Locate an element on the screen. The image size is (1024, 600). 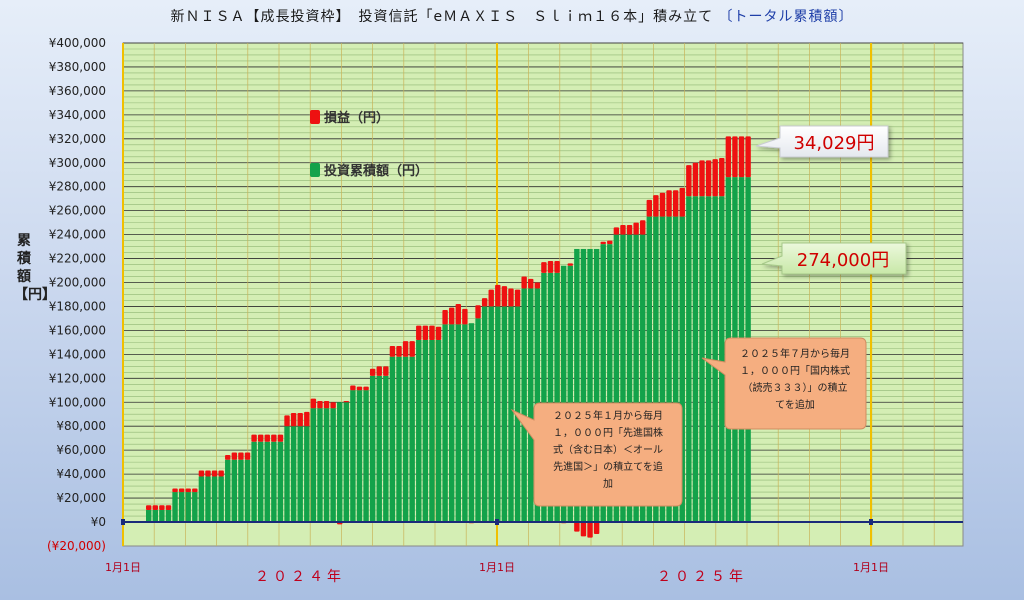
y-tick-label: ¥0 is located at coordinates (98, 522).